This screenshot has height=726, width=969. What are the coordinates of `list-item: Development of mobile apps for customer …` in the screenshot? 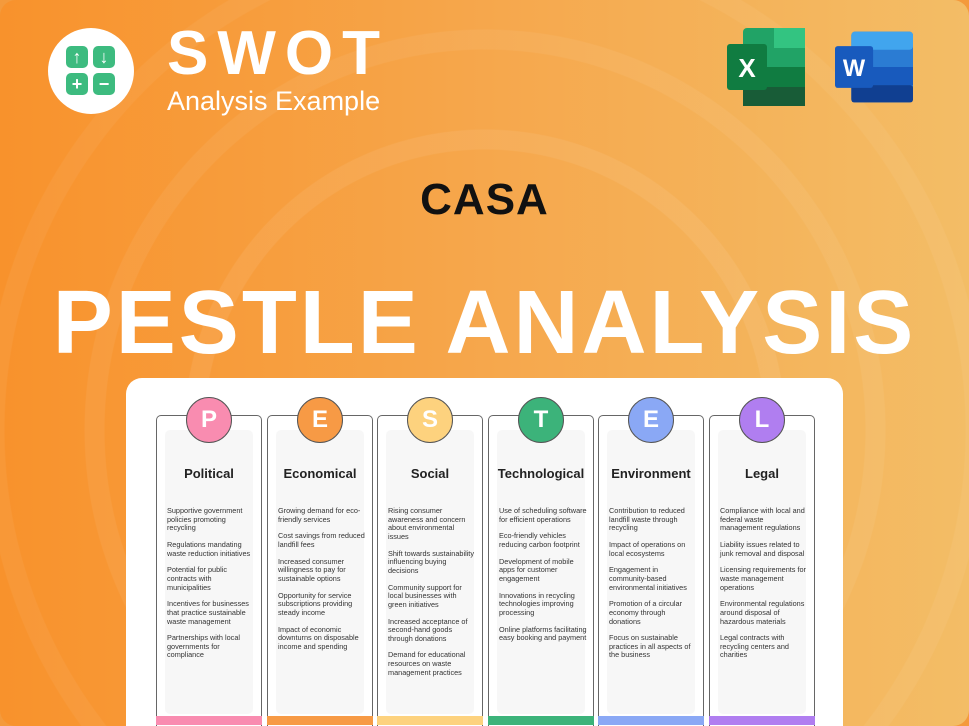 It's located at (536, 569).